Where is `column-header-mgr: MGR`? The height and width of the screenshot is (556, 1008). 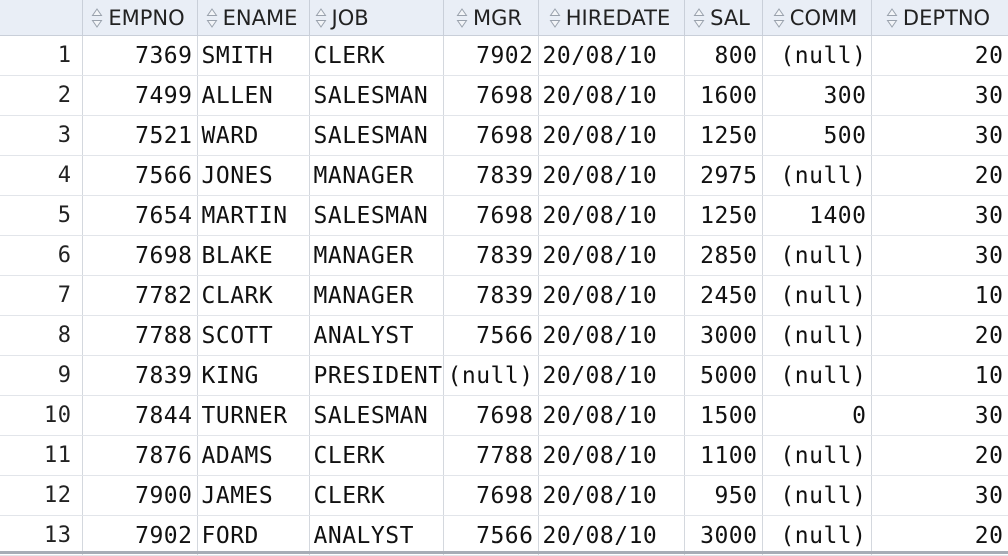
column-header-mgr: MGR is located at coordinates (491, 18).